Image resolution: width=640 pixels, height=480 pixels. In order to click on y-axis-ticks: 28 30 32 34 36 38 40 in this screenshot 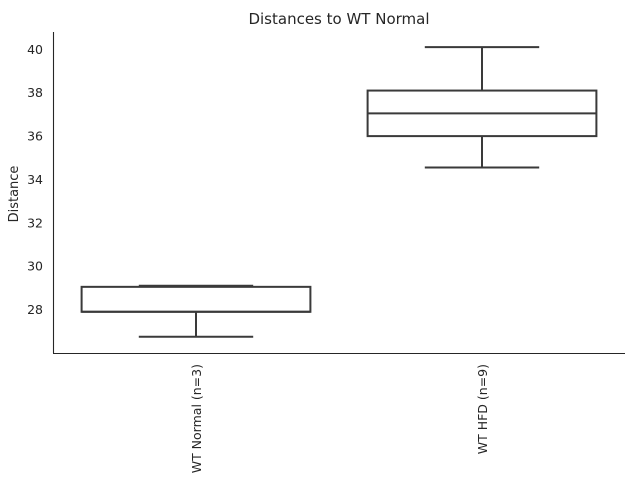, I will do `click(35, 179)`.